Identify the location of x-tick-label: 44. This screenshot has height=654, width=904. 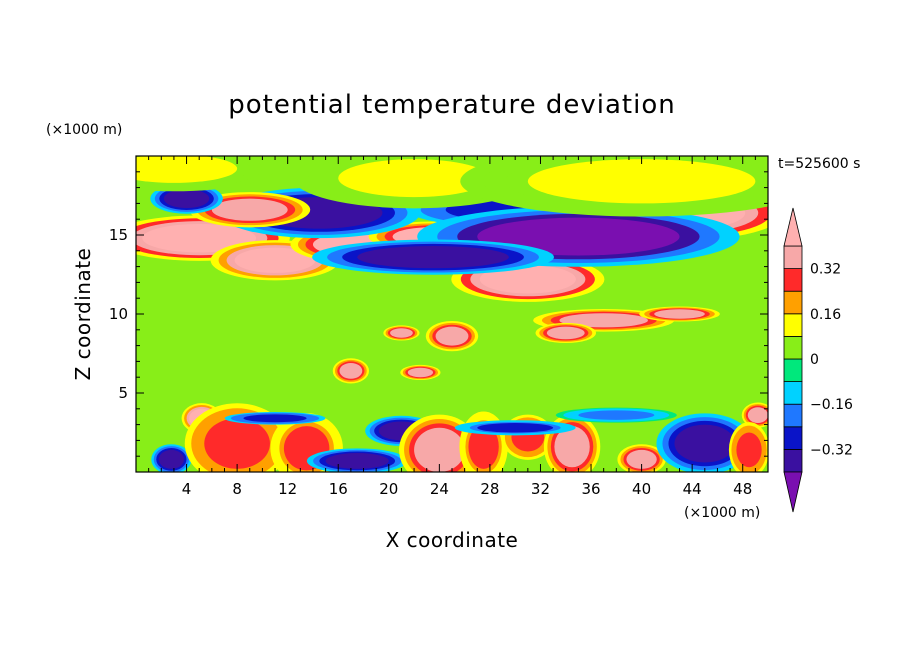
(692, 489).